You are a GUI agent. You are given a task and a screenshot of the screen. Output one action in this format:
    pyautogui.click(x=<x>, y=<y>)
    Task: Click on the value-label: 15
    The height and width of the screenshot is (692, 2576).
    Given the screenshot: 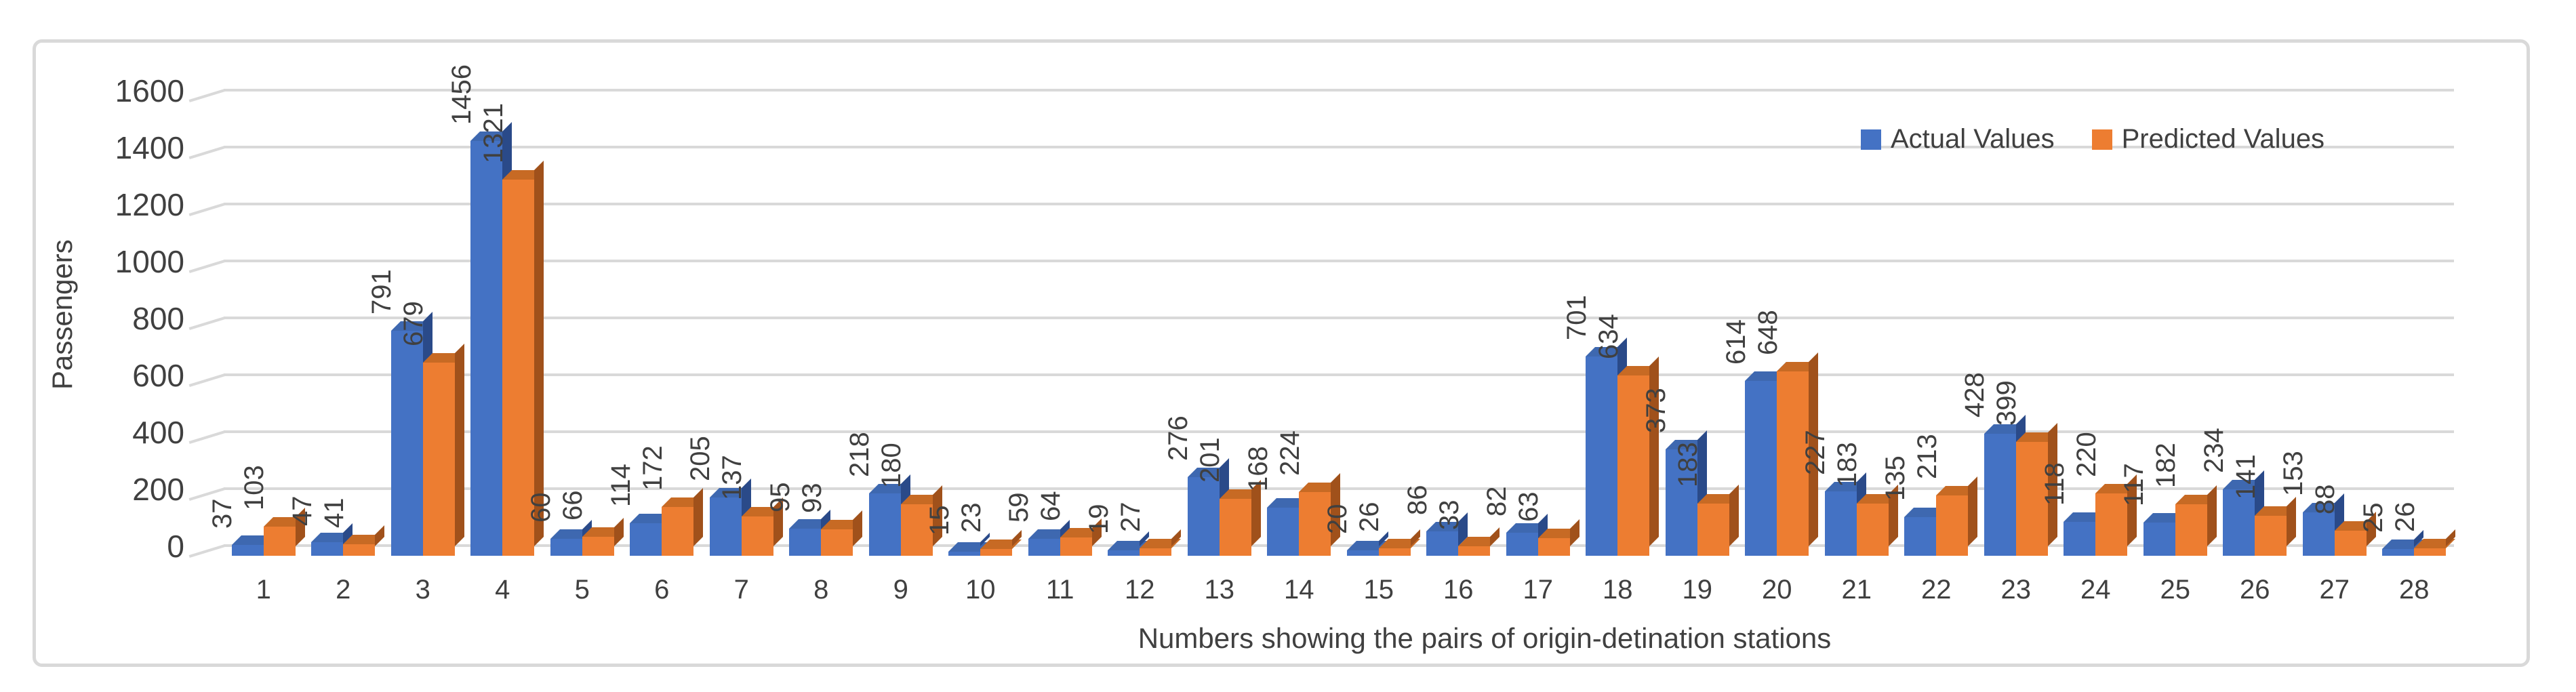 What is the action you would take?
    pyautogui.click(x=939, y=520)
    